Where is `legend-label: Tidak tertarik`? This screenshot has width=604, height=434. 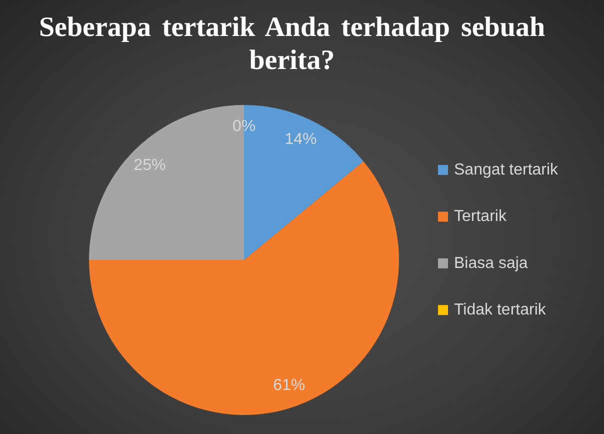
legend-label: Tidak tertarik is located at coordinates (500, 309).